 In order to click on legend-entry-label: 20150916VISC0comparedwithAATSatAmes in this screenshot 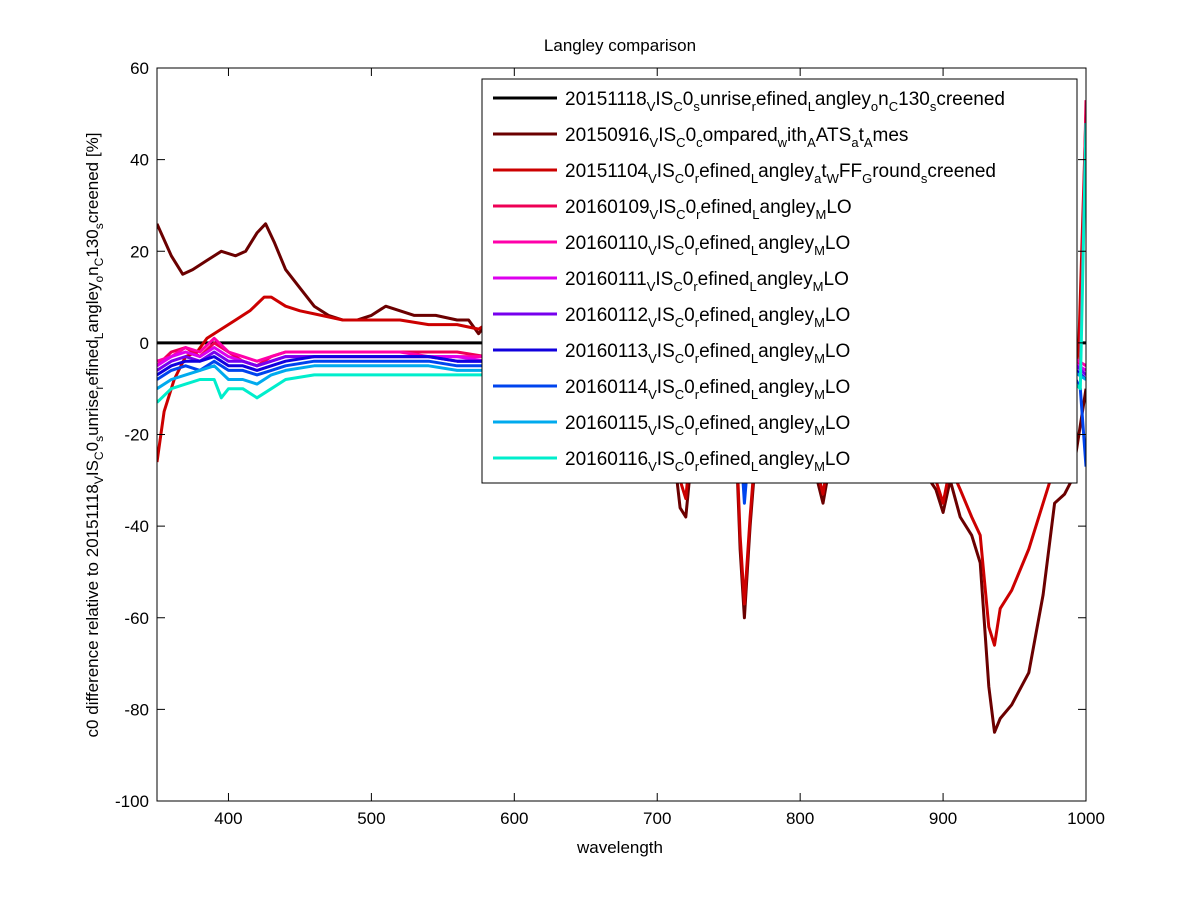, I will do `click(736, 137)`.